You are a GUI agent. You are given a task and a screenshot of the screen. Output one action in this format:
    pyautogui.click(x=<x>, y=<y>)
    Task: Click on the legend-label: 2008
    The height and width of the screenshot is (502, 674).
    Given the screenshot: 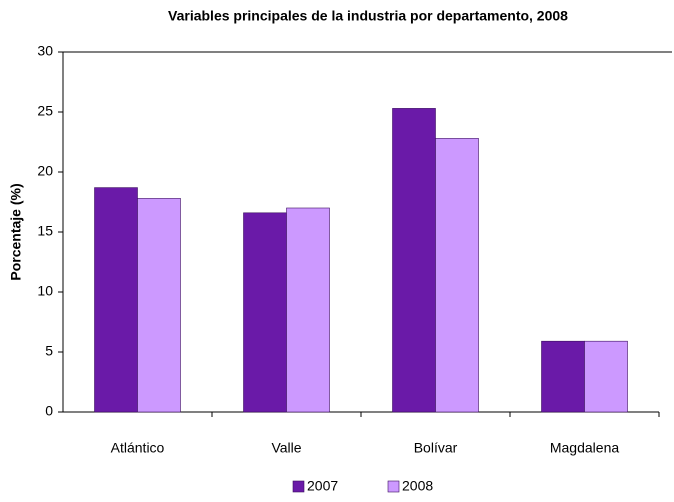 What is the action you would take?
    pyautogui.click(x=417, y=486)
    